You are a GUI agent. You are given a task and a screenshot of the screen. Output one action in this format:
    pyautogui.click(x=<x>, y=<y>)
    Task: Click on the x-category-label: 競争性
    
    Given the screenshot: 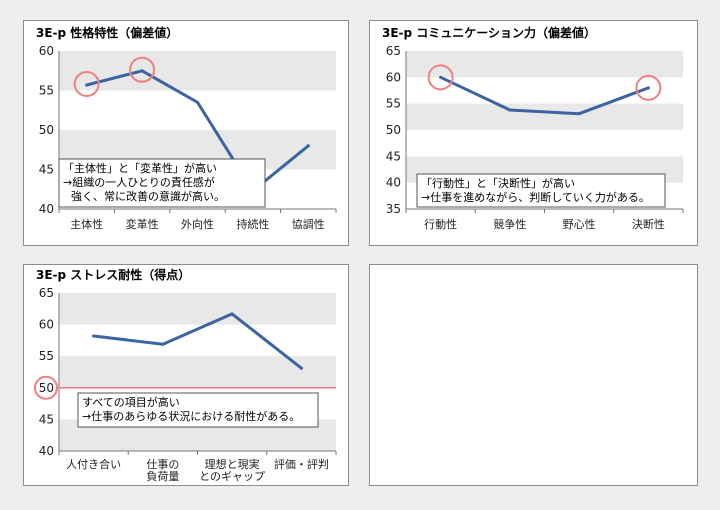 What is the action you would take?
    pyautogui.click(x=509, y=224)
    